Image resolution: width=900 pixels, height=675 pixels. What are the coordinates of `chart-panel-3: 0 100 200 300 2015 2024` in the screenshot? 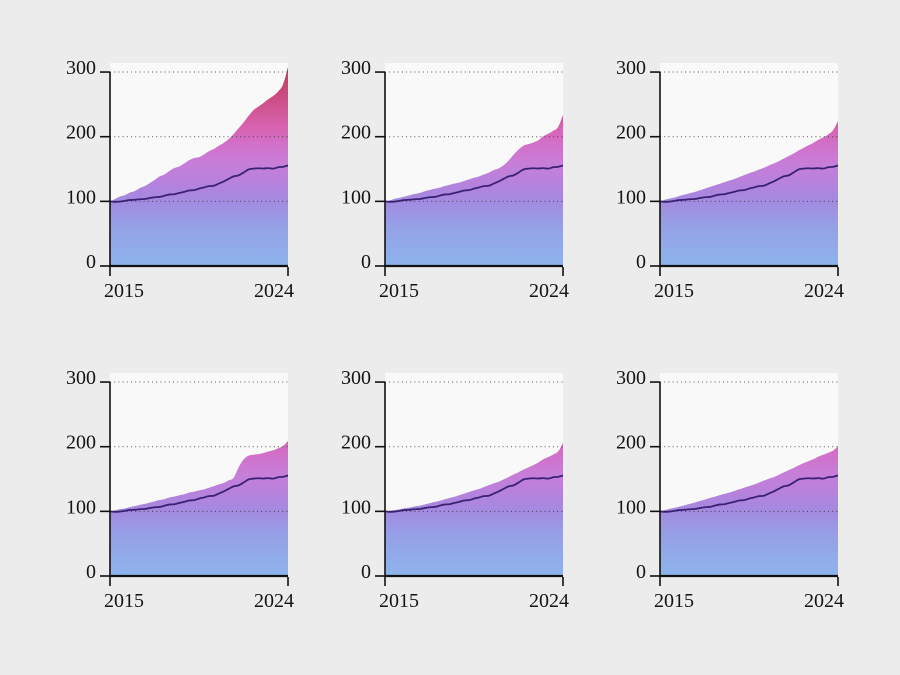 It's located at (735, 182).